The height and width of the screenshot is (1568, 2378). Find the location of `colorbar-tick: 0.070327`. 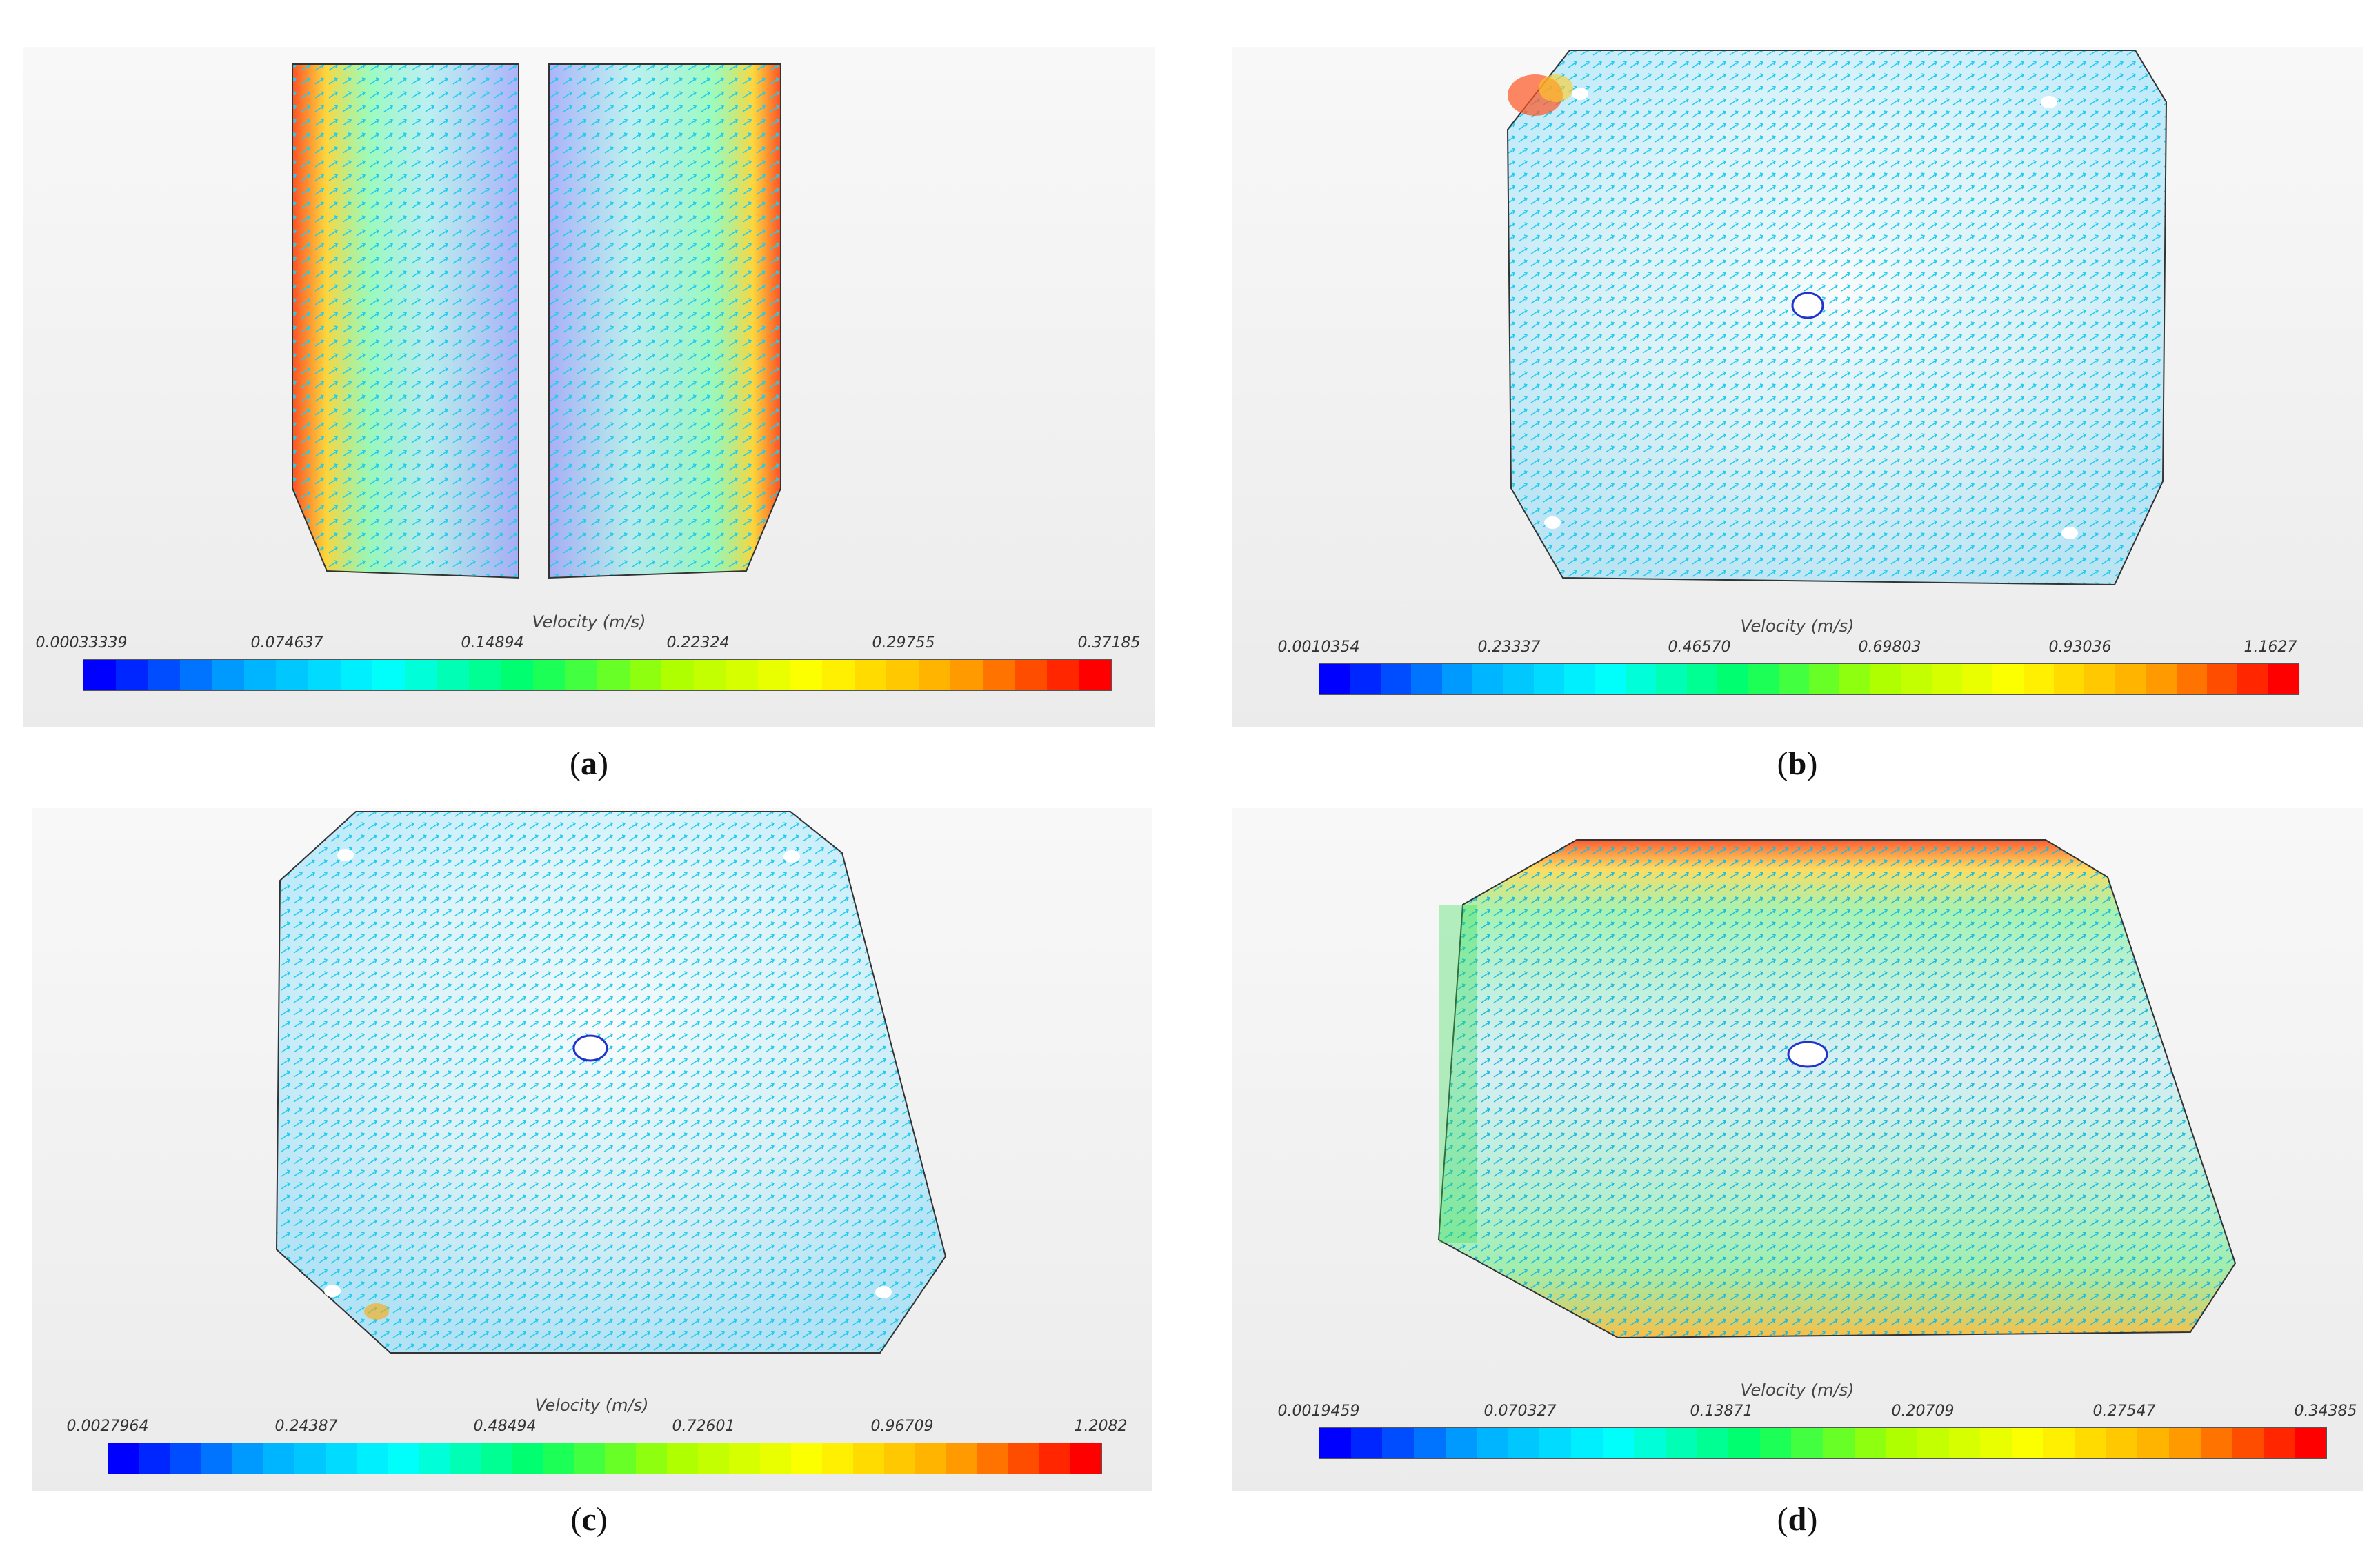

colorbar-tick: 0.070327 is located at coordinates (1520, 1411).